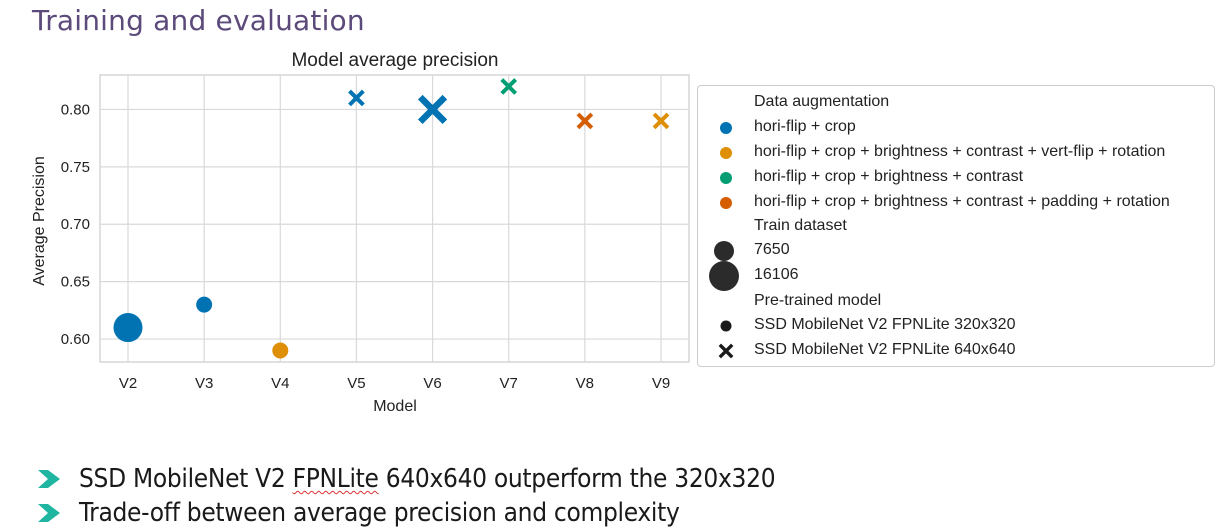 Image resolution: width=1231 pixels, height=532 pixels. Describe the element at coordinates (395, 406) in the screenshot. I see `x-axis-label: Model` at that location.